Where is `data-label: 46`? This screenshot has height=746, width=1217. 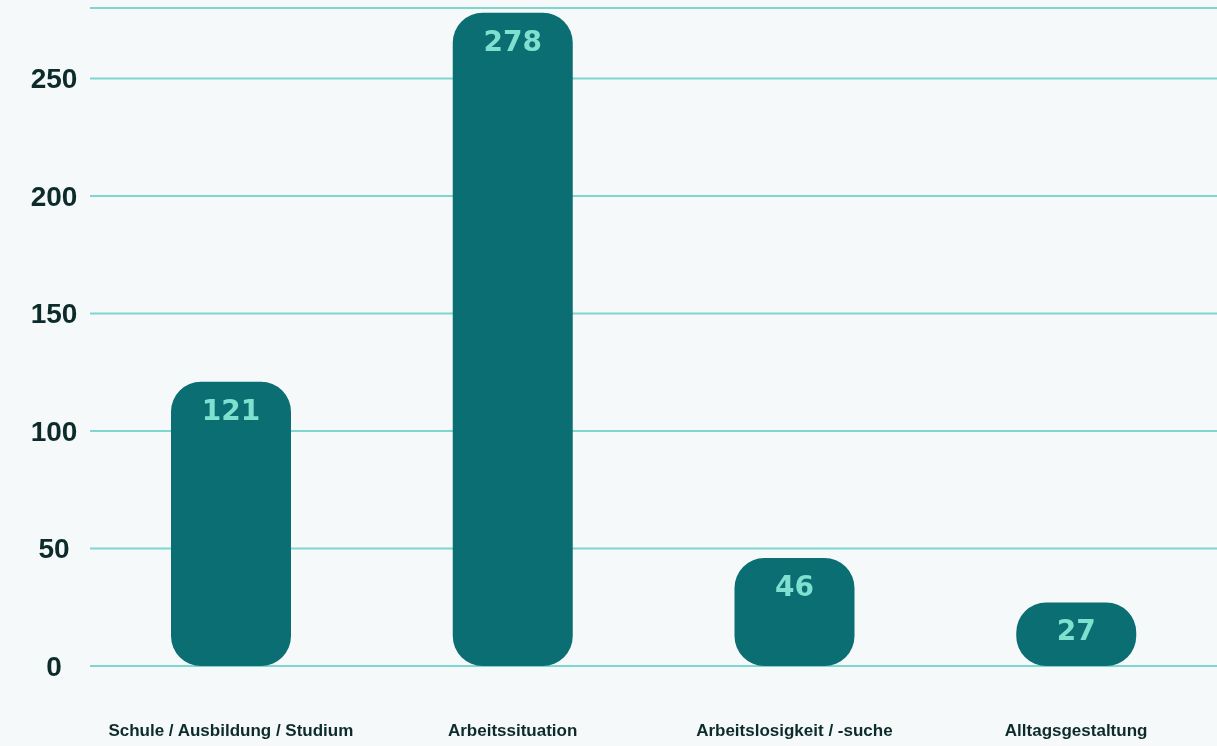
data-label: 46 is located at coordinates (794, 586).